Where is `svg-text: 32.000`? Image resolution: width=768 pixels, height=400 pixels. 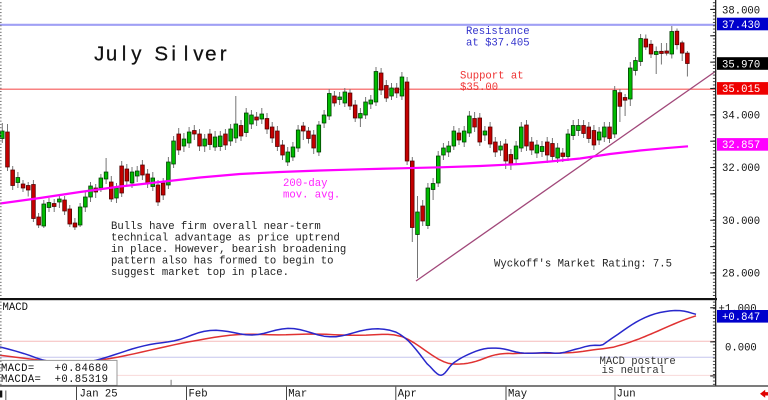
svg-text: 32.000 is located at coordinates (741, 169).